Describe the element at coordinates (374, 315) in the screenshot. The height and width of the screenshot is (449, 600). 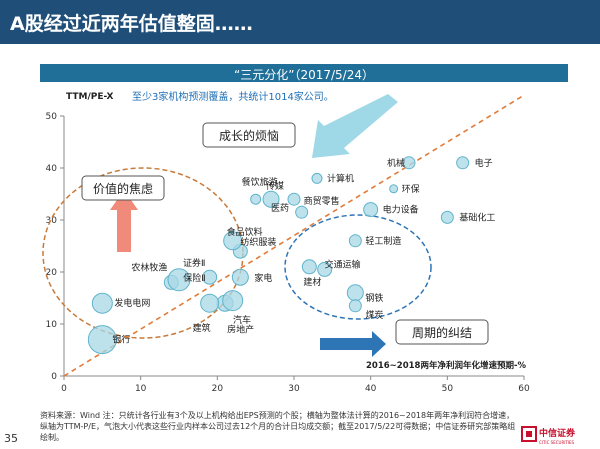
I see `bubble-label: 煤炭` at that location.